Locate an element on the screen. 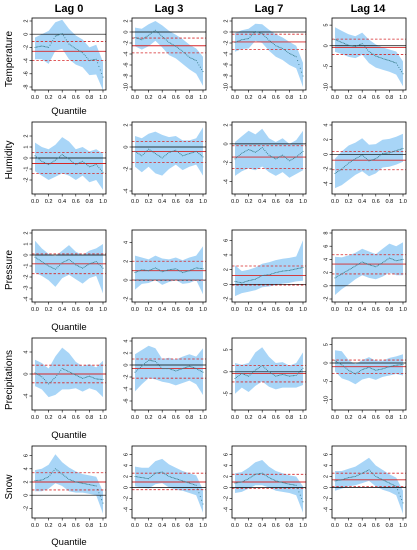 This screenshot has height=550, width=417. row-label-snow: Snow is located at coordinates (9, 487).